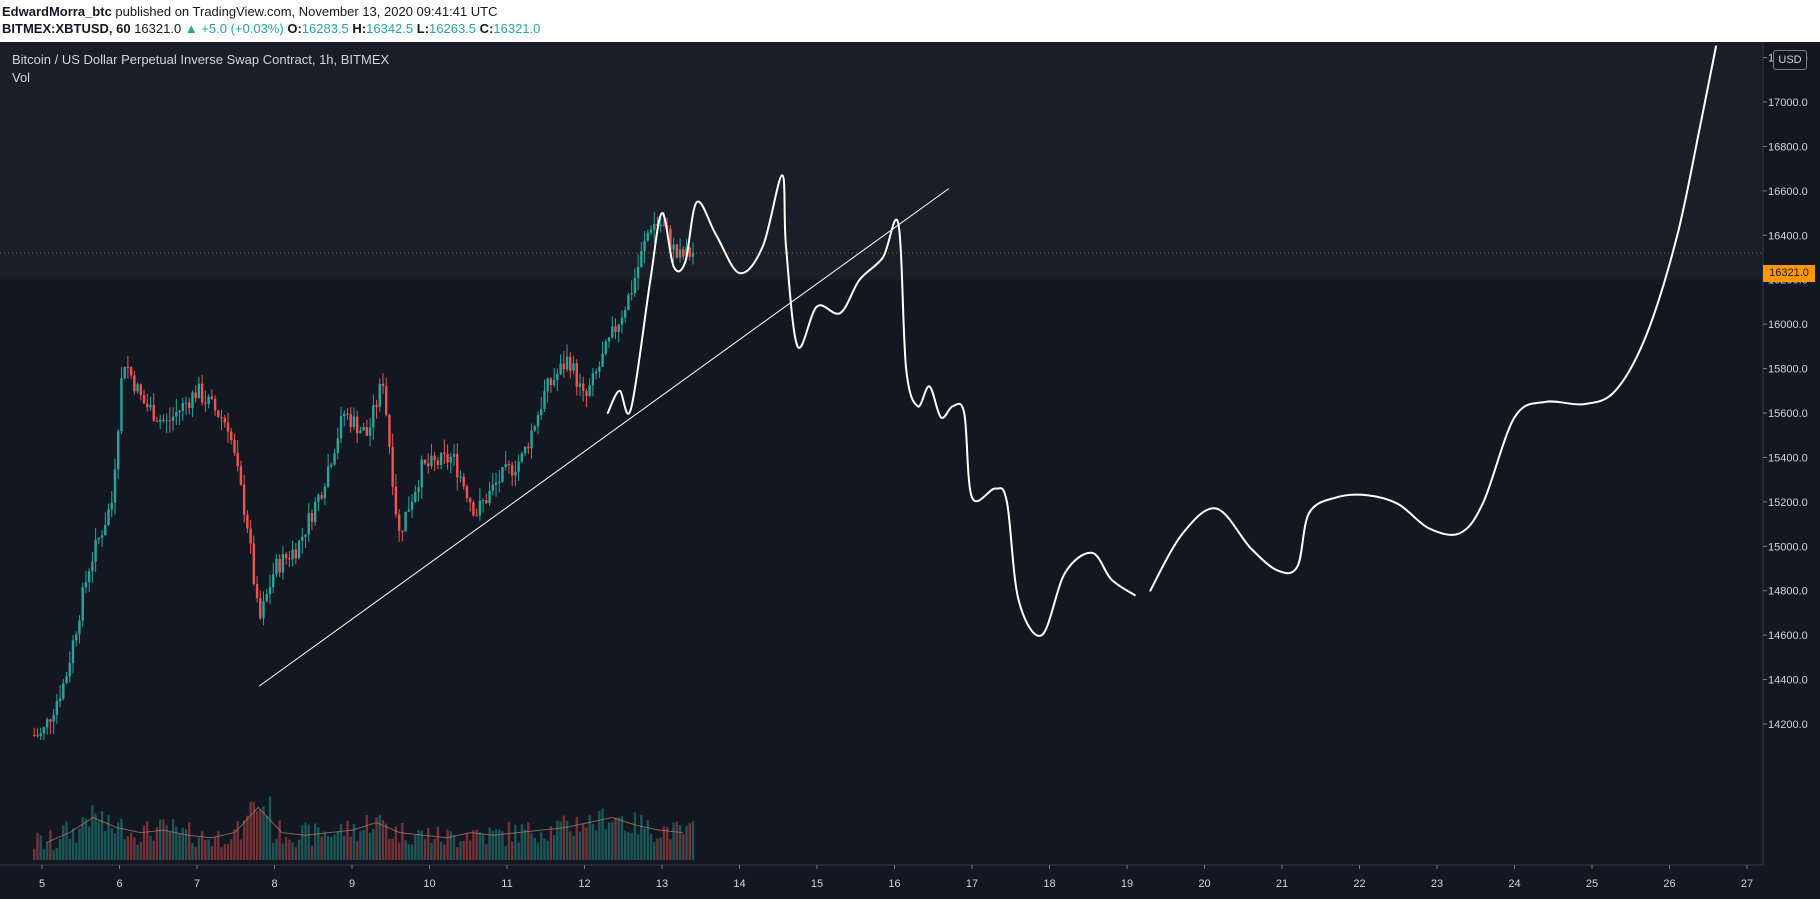  Describe the element at coordinates (1791, 470) in the screenshot. I see `price-scale` at that location.